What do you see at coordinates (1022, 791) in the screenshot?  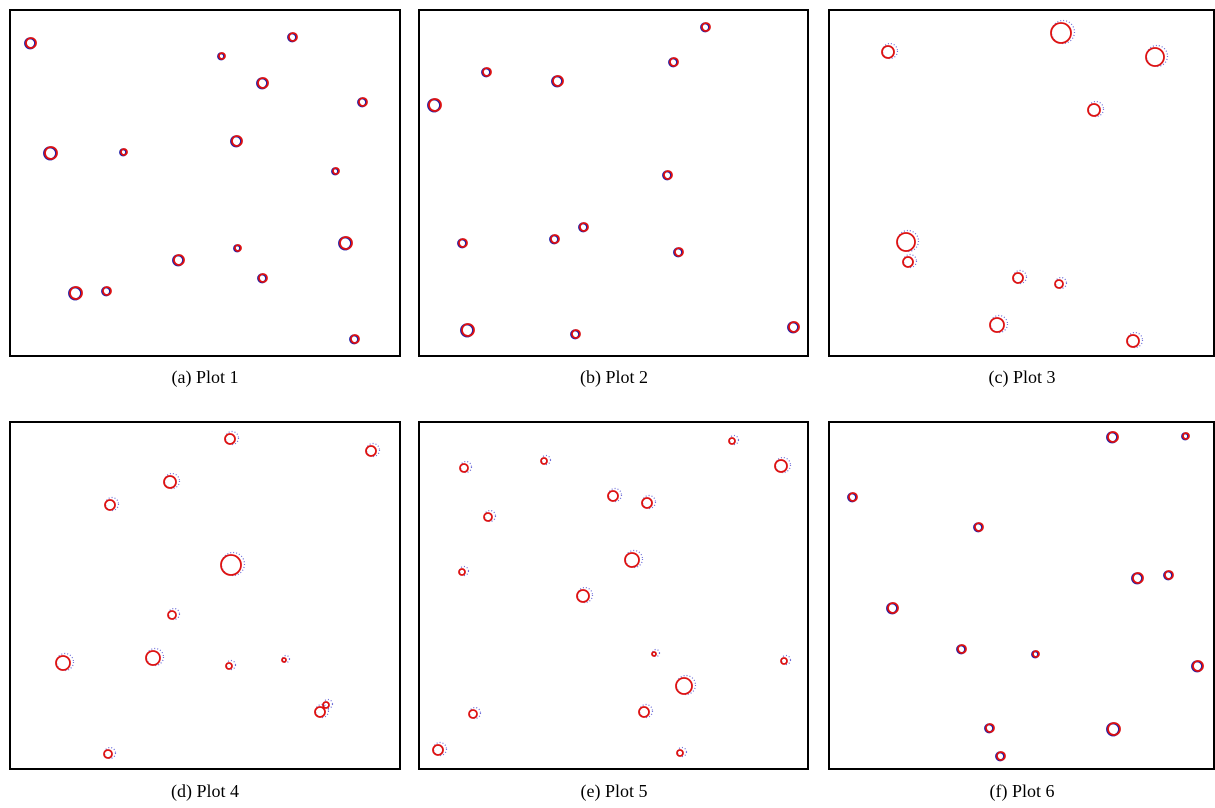 I see `panel-caption: (f) Plot 6` at bounding box center [1022, 791].